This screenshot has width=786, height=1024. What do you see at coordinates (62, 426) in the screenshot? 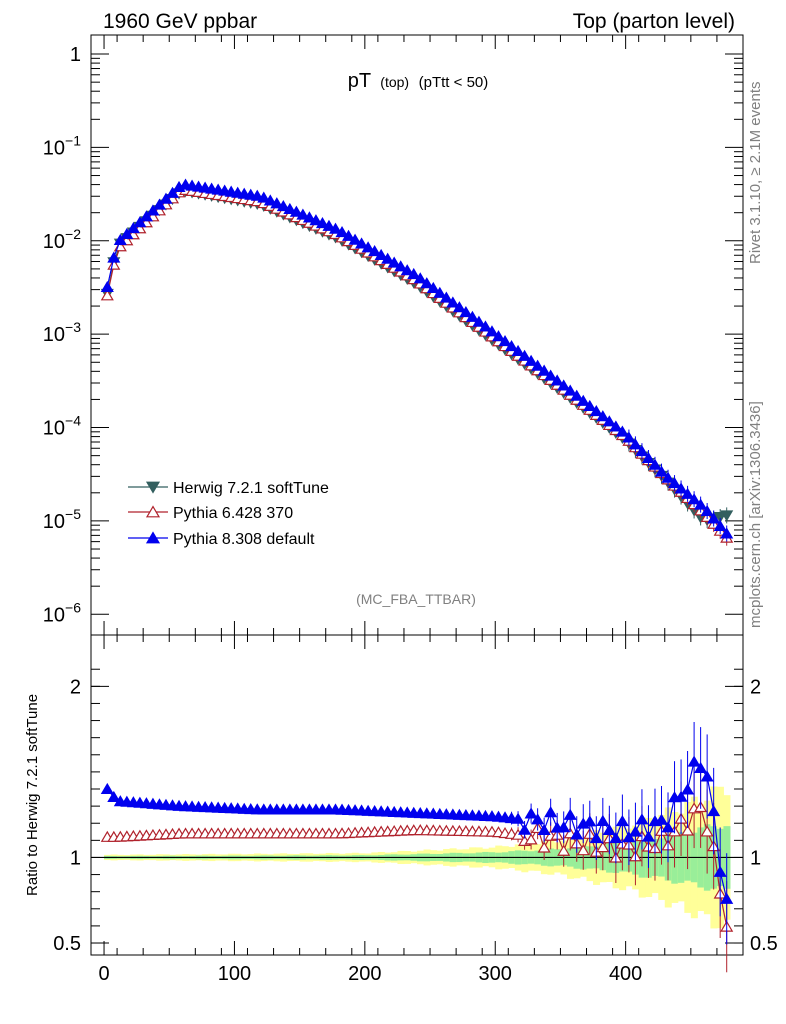
I see `main-ytick-label: 10⁻⁴` at bounding box center [62, 426].